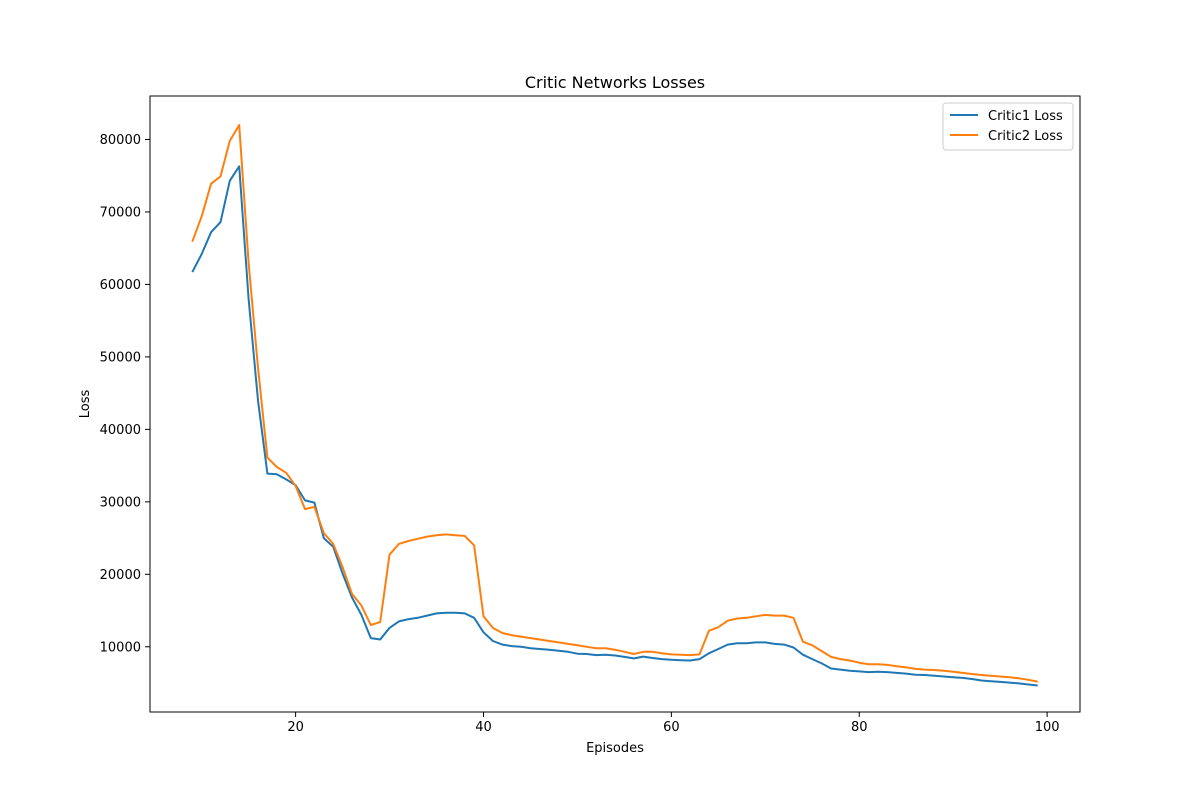 This screenshot has height=804, width=1200. I want to click on x-tick-label: 40, so click(483, 727).